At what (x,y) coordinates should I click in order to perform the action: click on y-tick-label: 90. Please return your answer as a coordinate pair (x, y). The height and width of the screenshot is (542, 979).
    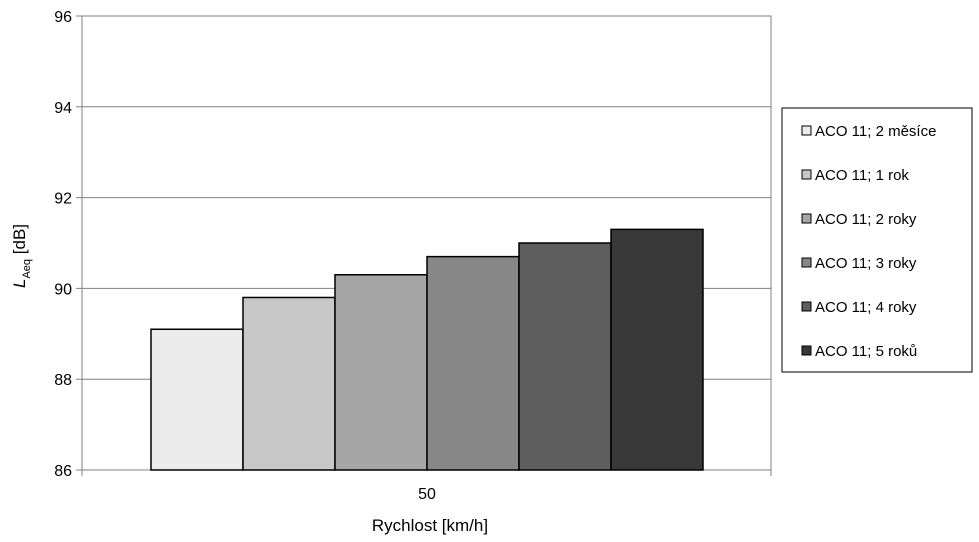
    Looking at the image, I should click on (63, 289).